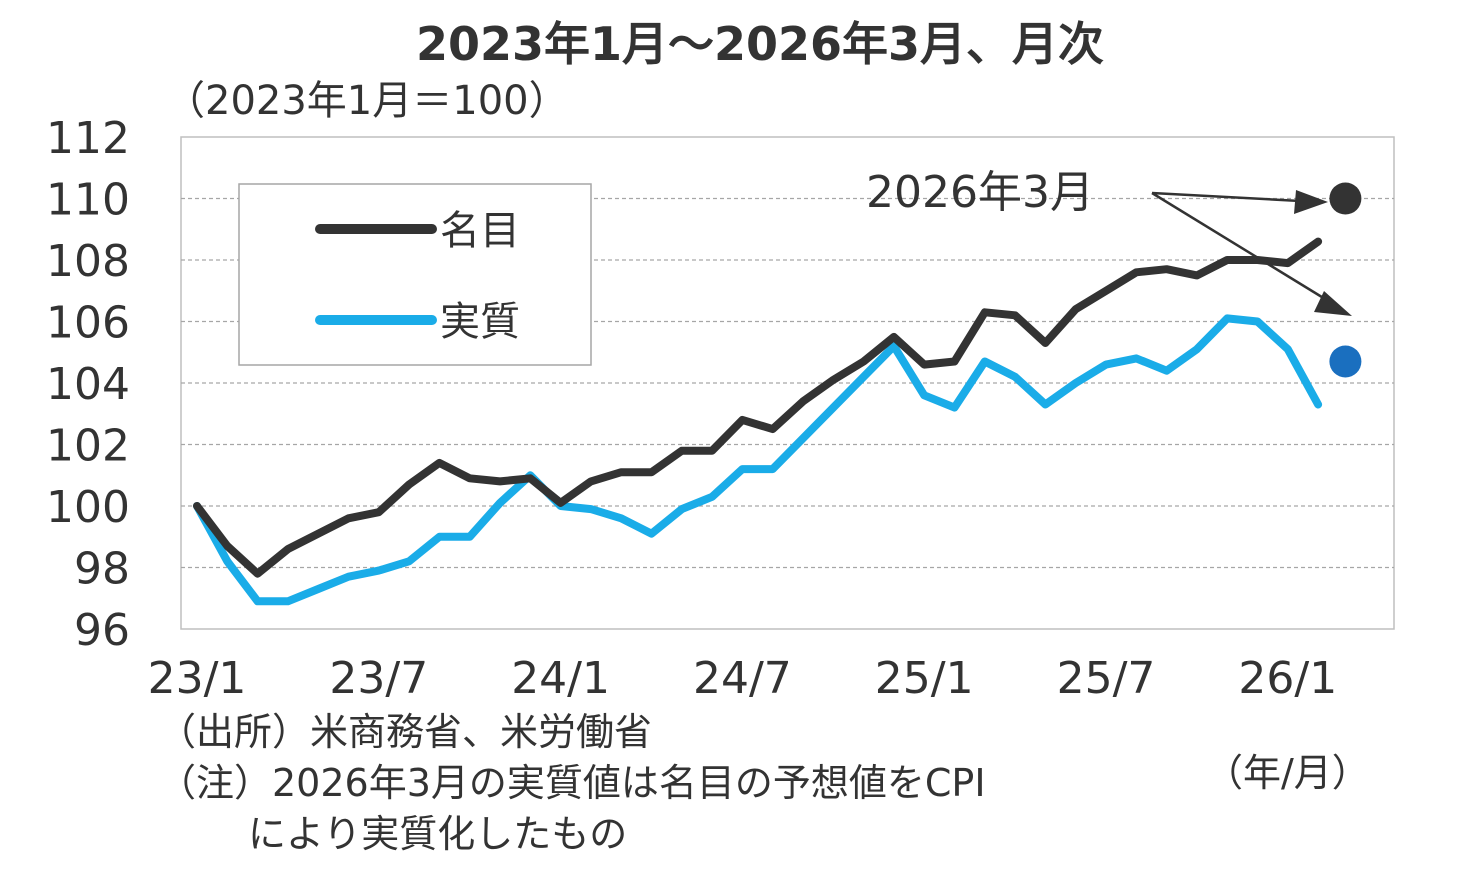 The height and width of the screenshot is (877, 1473). I want to click on y-tick-98: 98, so click(102, 569).